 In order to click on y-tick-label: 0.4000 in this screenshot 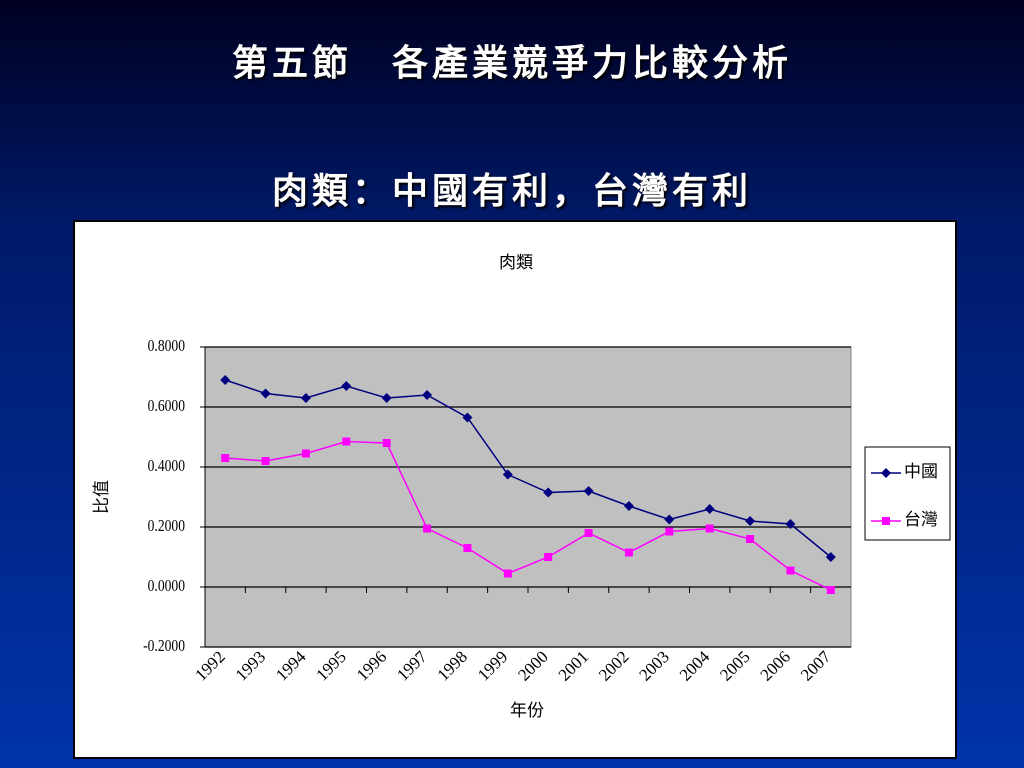, I will do `click(167, 466)`.